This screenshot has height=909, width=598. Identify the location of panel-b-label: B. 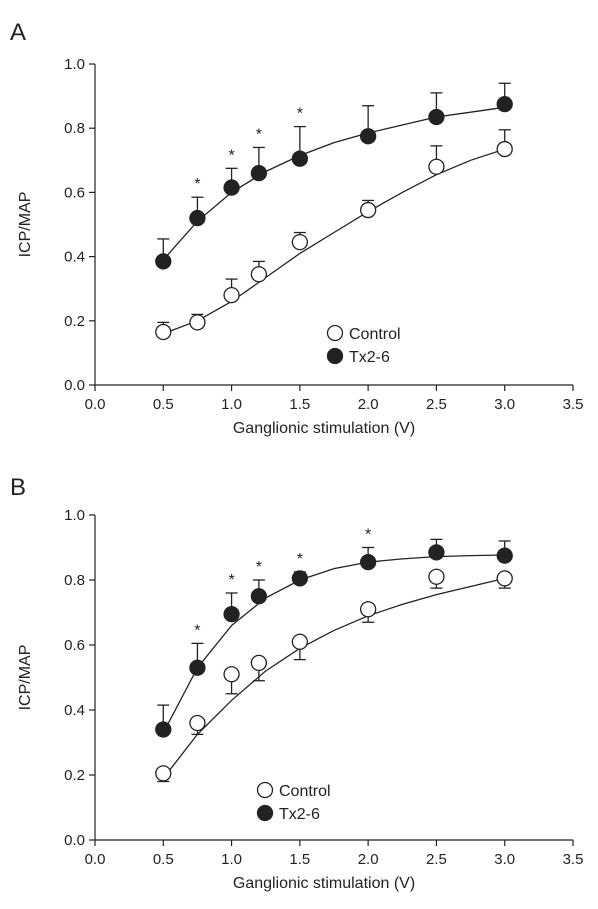
(18, 487).